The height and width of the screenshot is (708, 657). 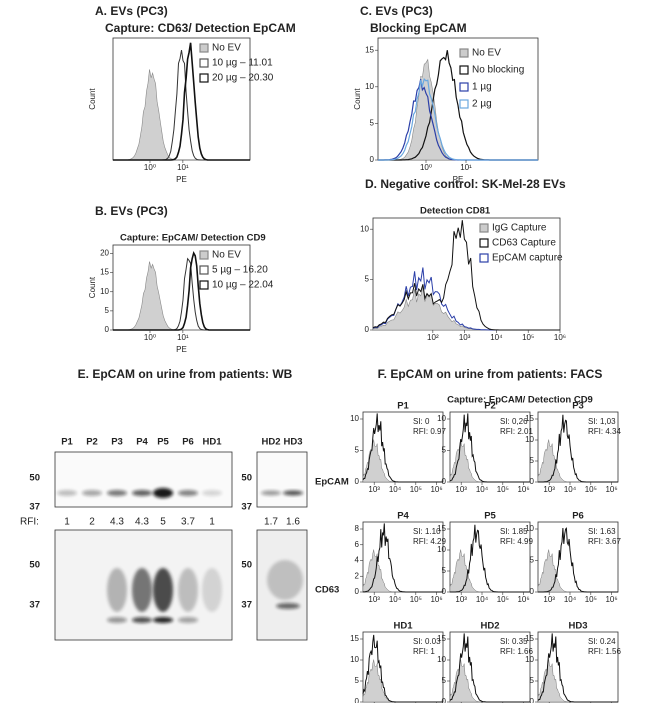 What do you see at coordinates (498, 70) in the screenshot?
I see `label: No blocking` at bounding box center [498, 70].